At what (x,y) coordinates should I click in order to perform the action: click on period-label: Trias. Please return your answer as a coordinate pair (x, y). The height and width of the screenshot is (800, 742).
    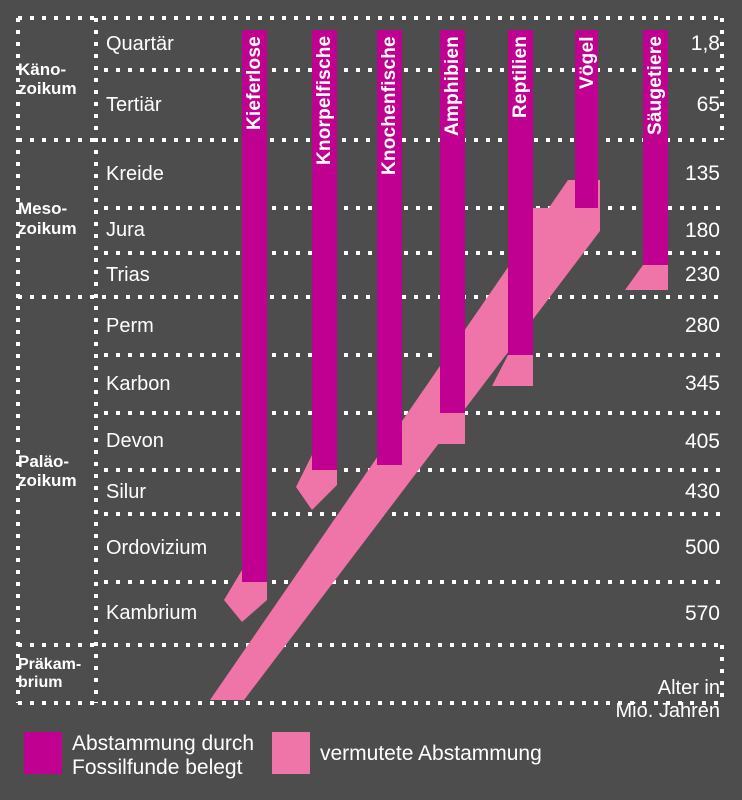
    Looking at the image, I should click on (128, 274).